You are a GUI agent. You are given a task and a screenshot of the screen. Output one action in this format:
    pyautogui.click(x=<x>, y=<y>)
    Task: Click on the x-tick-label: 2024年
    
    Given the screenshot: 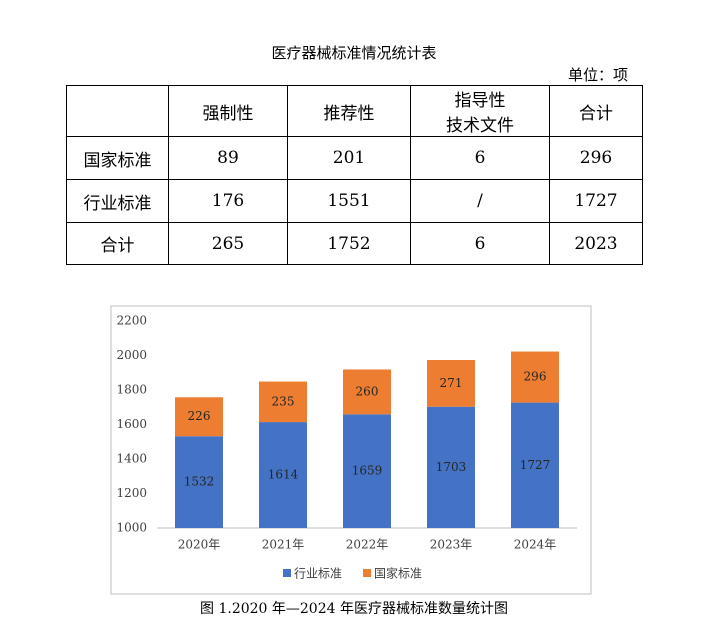 What is the action you would take?
    pyautogui.click(x=535, y=545)
    